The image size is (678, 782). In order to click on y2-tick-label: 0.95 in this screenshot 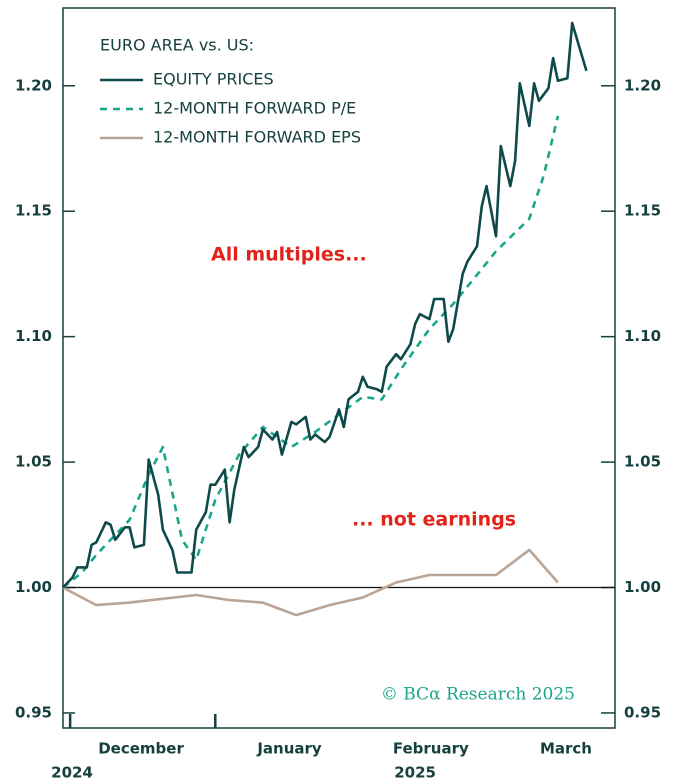, I will do `click(642, 712)`.